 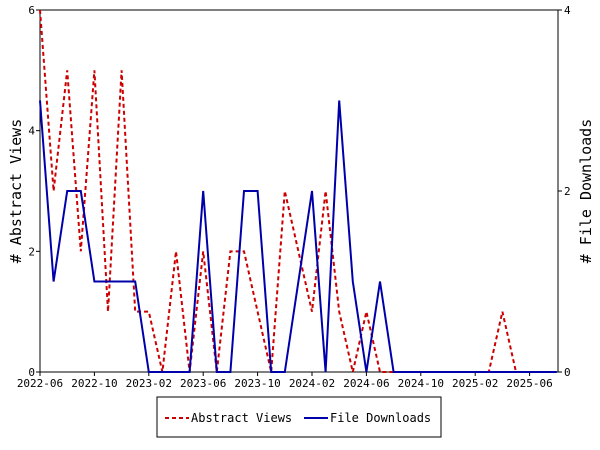 What do you see at coordinates (529, 383) in the screenshot?
I see `x-tick-label: 2025-06` at bounding box center [529, 383].